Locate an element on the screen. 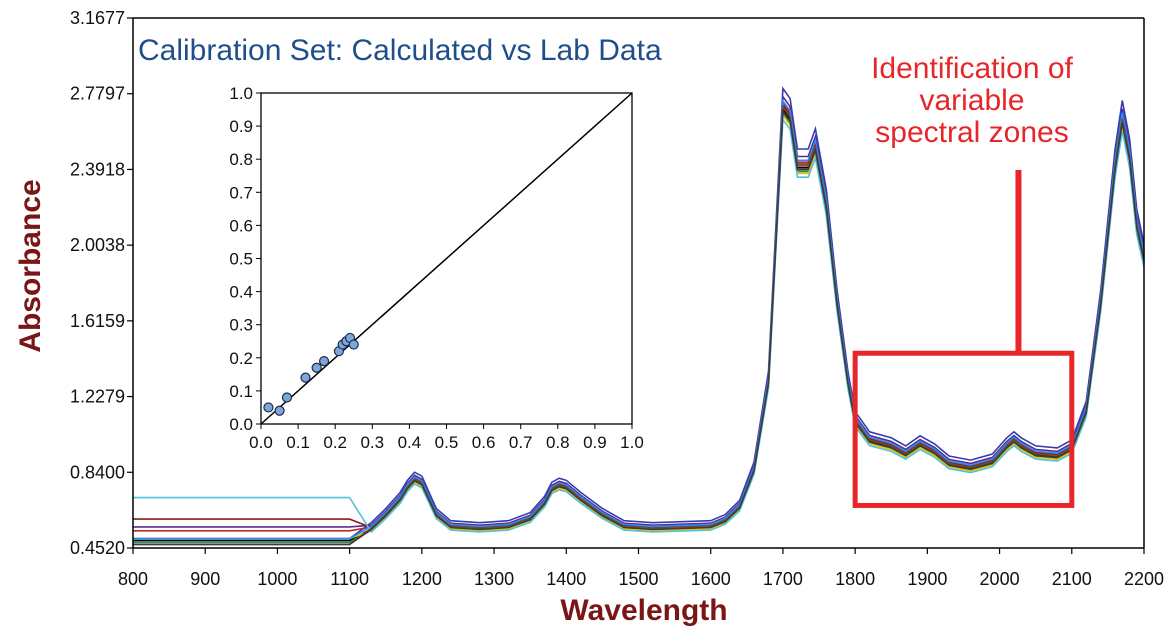 This screenshot has height=641, width=1176. y-tick-label: 2.0038 is located at coordinates (97, 245).